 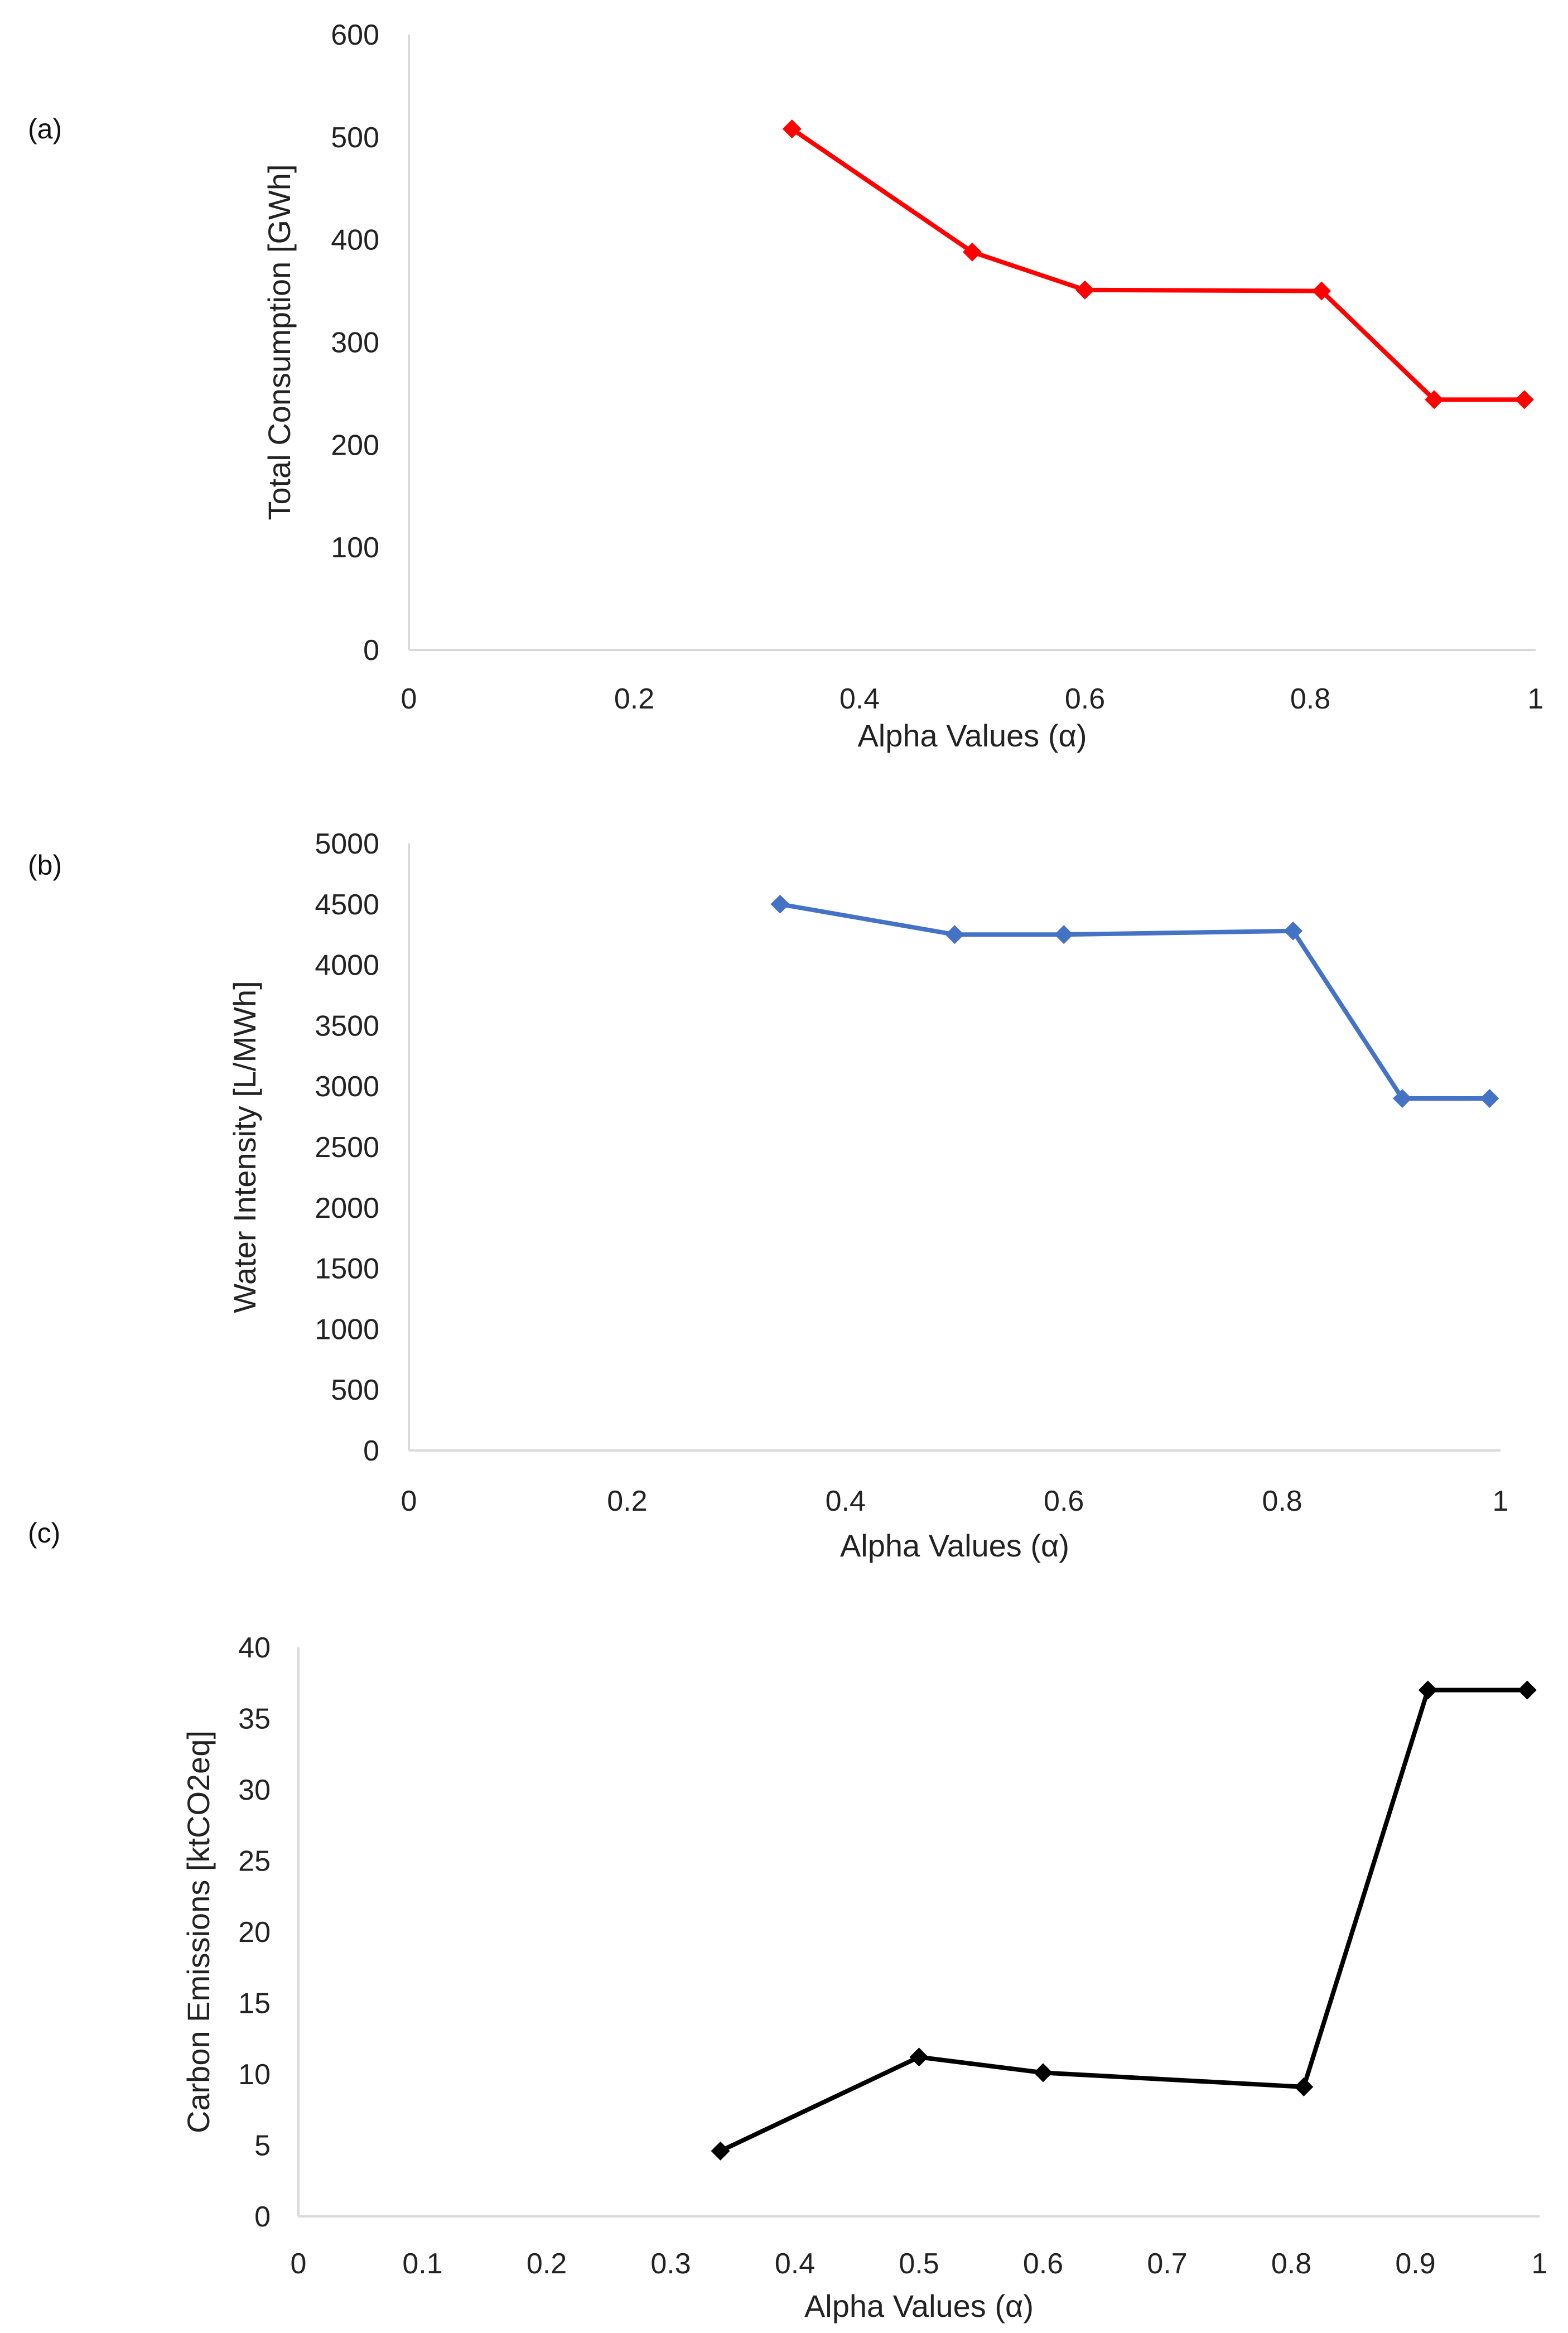 What do you see at coordinates (355, 35) in the screenshot?
I see `y-tick-label: 600` at bounding box center [355, 35].